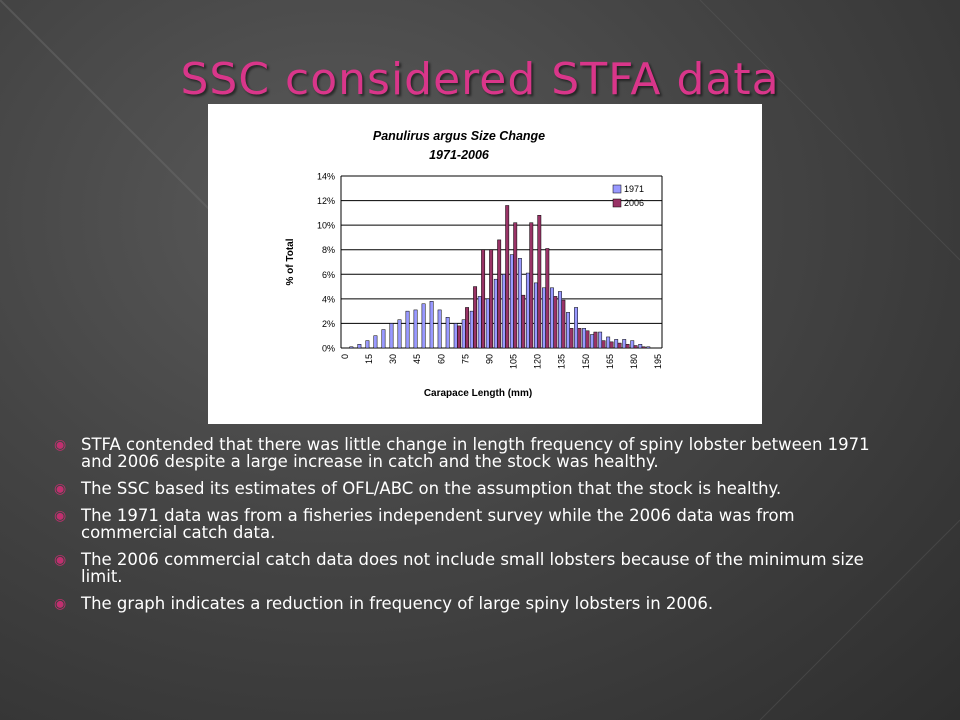  I want to click on y-tick-label: 12%, so click(326, 201).